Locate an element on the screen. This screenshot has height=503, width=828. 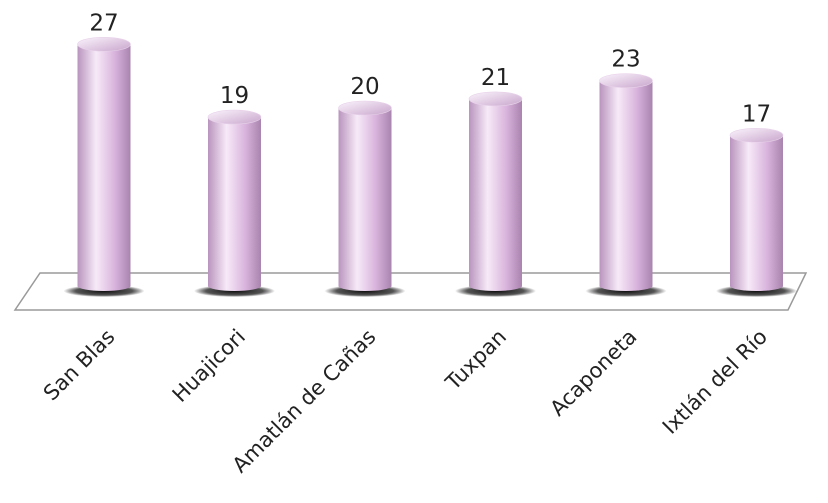
bar-acaponeta is located at coordinates (626, 185).